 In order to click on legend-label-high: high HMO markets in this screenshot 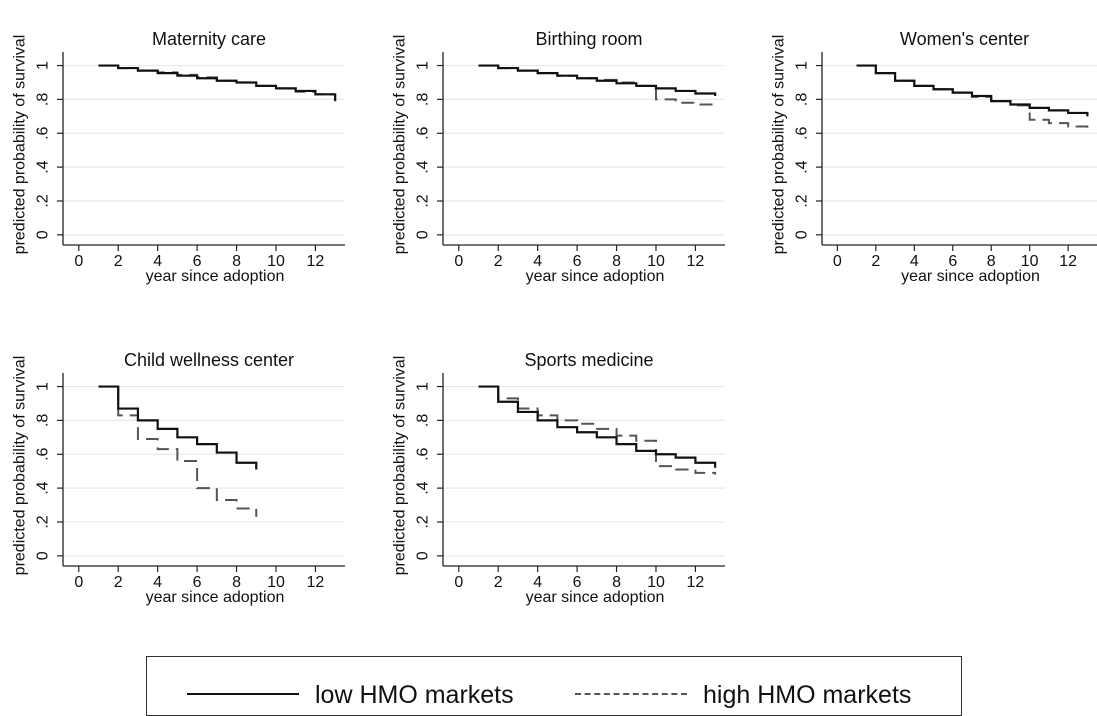, I will do `click(807, 695)`.